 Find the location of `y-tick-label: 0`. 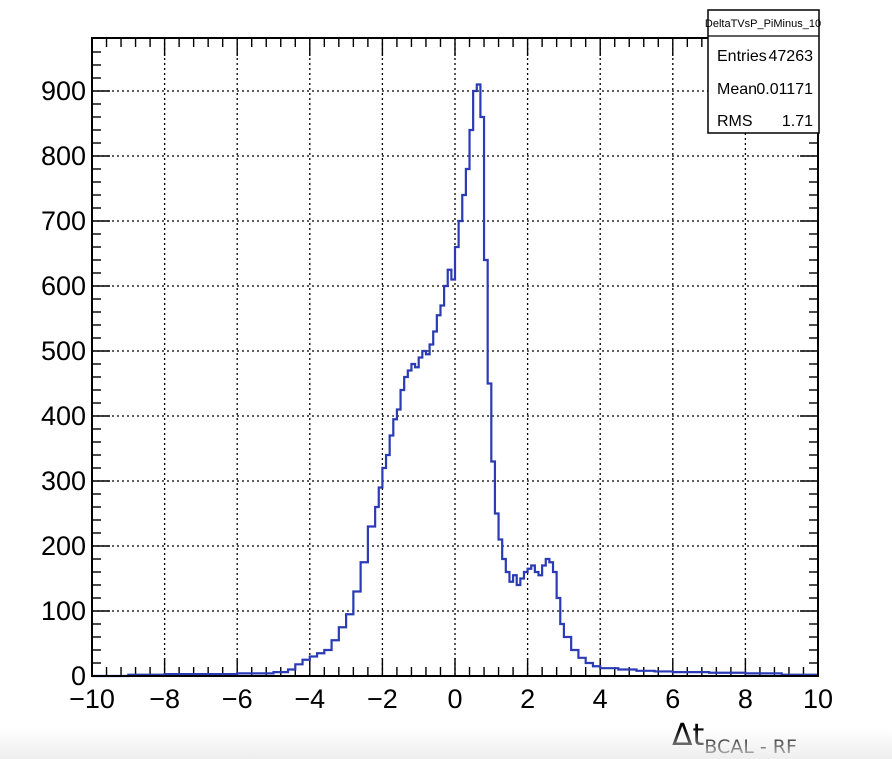

y-tick-label: 0 is located at coordinates (78, 676).